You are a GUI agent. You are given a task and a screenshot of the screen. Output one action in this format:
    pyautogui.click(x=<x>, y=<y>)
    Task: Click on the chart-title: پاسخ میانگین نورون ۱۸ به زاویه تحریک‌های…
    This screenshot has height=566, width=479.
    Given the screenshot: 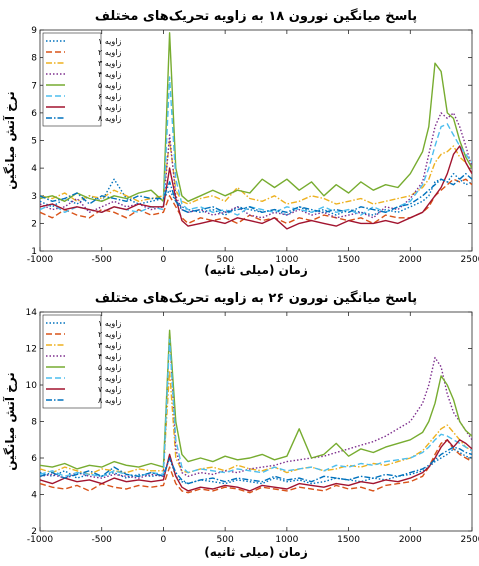 What is the action you would take?
    pyautogui.click(x=256, y=16)
    